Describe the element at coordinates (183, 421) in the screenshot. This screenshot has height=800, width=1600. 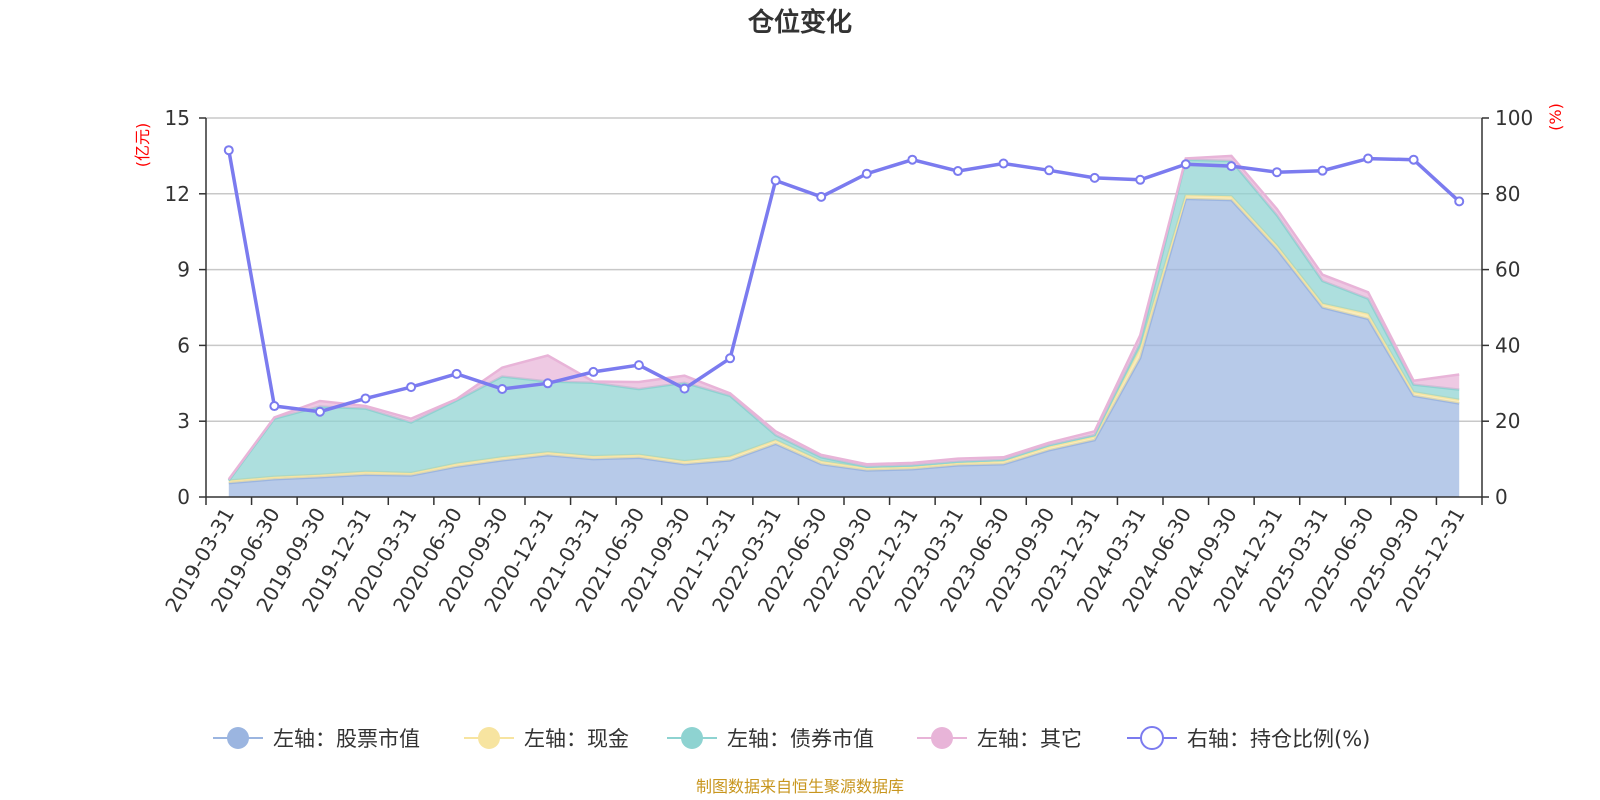
I see `left-tick-label: 3` at that location.